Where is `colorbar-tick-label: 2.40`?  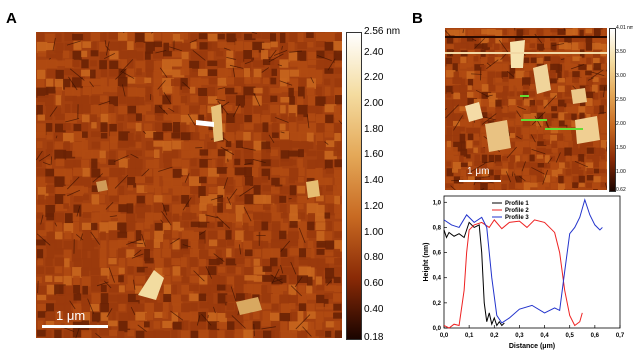
colorbar-tick-label: 2.40 is located at coordinates (374, 52).